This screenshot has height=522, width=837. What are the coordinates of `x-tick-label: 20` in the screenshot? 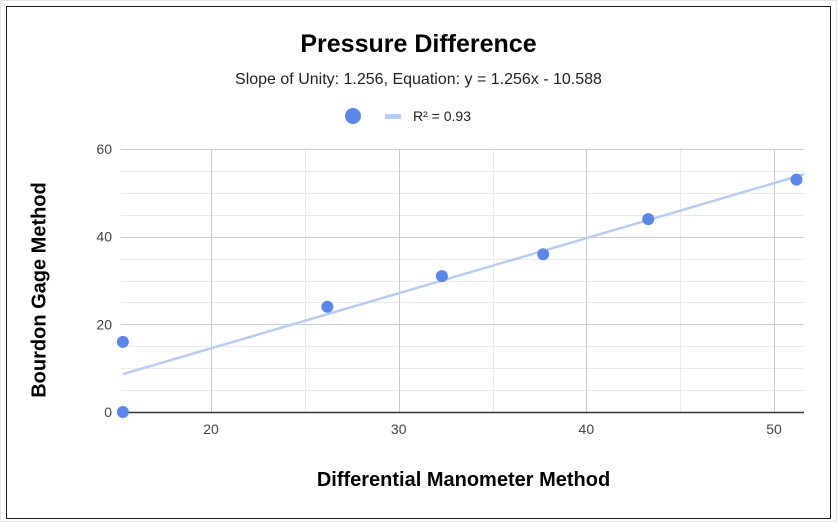 It's located at (211, 429).